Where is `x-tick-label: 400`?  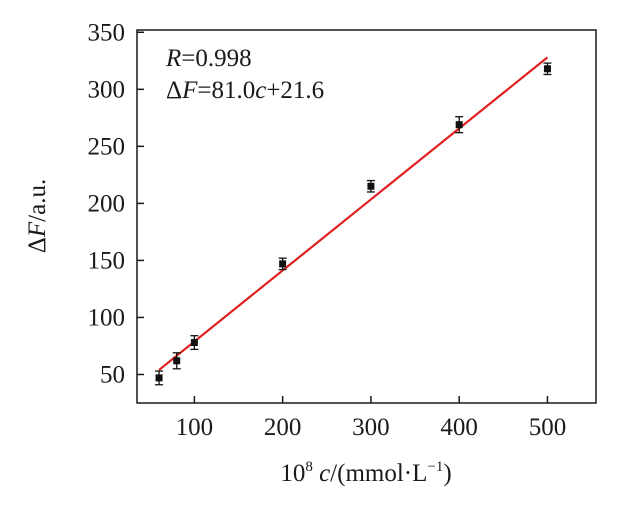 x-tick-label: 400 is located at coordinates (459, 427).